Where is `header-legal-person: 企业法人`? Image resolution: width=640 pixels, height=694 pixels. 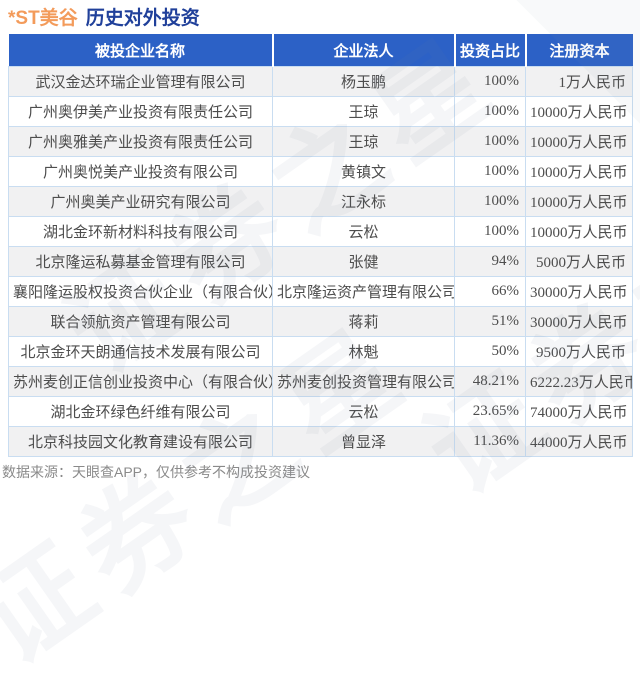
header-legal-person: 企业法人 is located at coordinates (363, 50).